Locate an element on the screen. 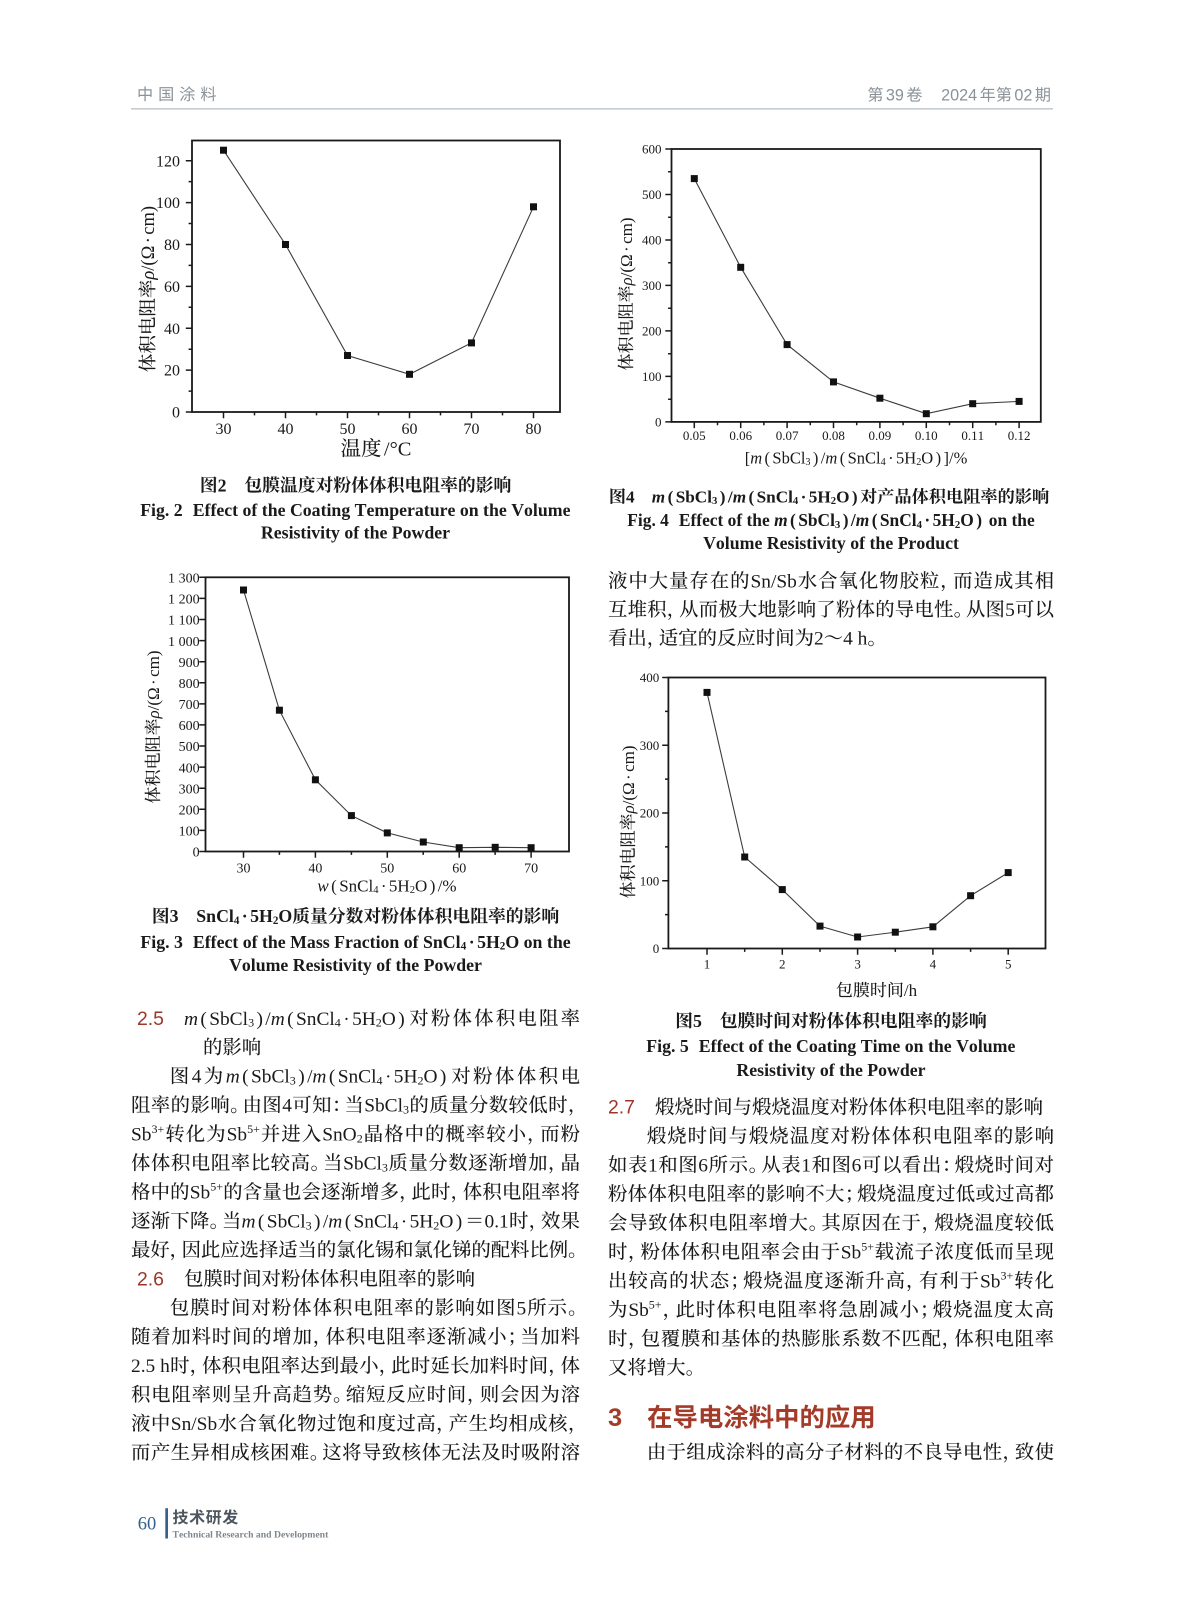 This screenshot has width=1187, height=1600. svg-text: Effect of the is located at coordinates (724, 520).